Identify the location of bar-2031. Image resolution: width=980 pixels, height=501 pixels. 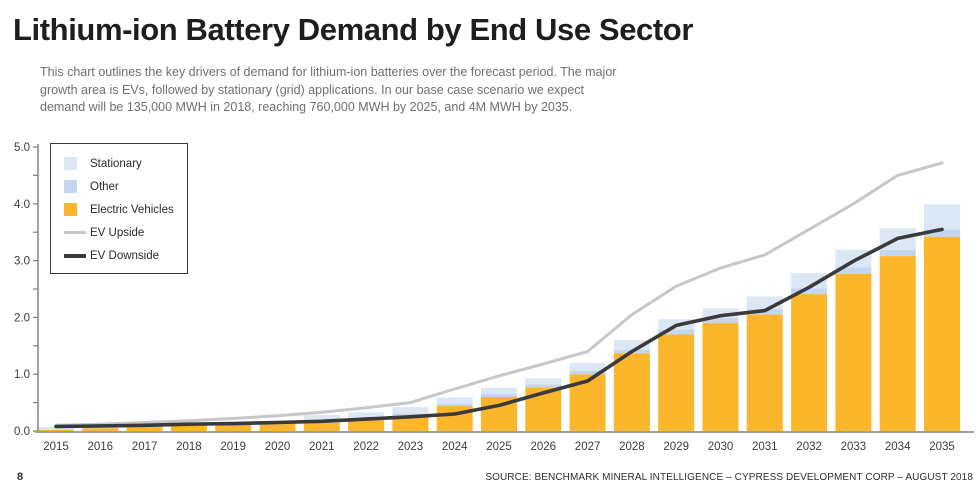
(764, 363).